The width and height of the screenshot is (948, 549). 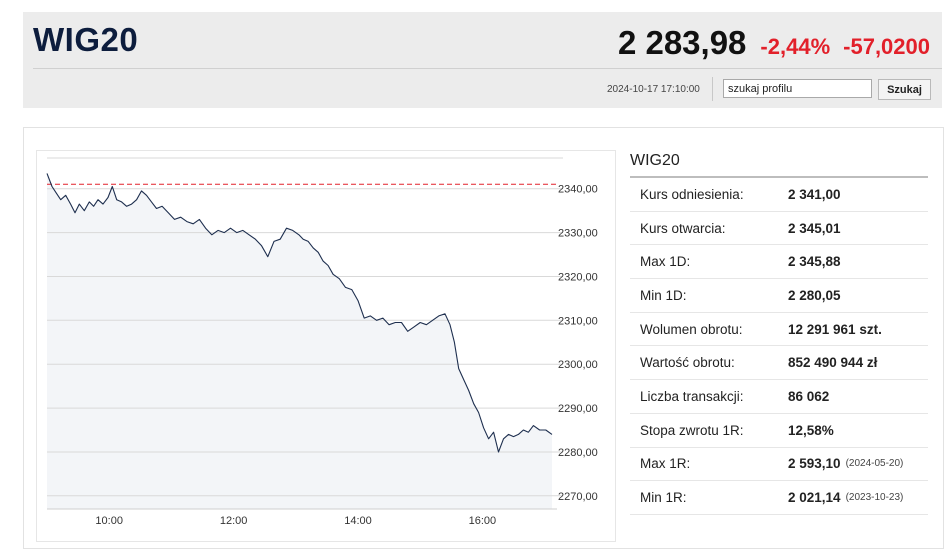 What do you see at coordinates (578, 234) in the screenshot?
I see `y-tick-label: 2330,00` at bounding box center [578, 234].